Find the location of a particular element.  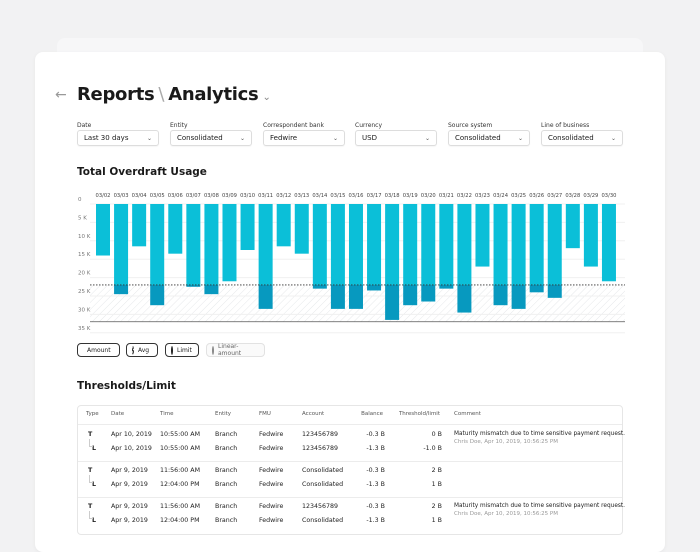

filter-label: Line of business is located at coordinates (565, 125).